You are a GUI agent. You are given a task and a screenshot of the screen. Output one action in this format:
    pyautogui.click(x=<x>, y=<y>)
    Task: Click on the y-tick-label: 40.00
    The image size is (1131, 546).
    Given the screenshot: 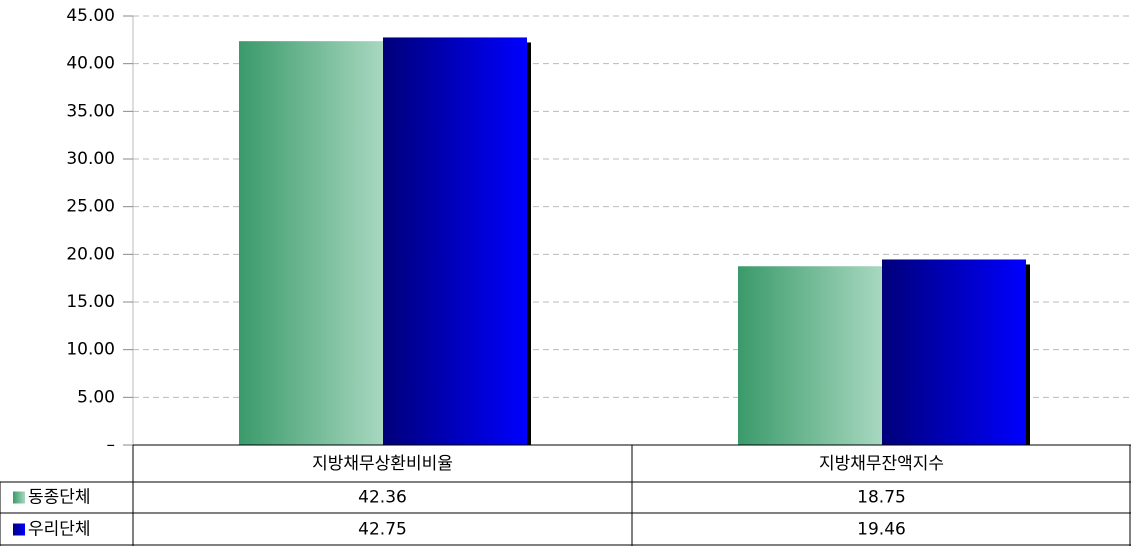 What is the action you would take?
    pyautogui.click(x=90, y=64)
    